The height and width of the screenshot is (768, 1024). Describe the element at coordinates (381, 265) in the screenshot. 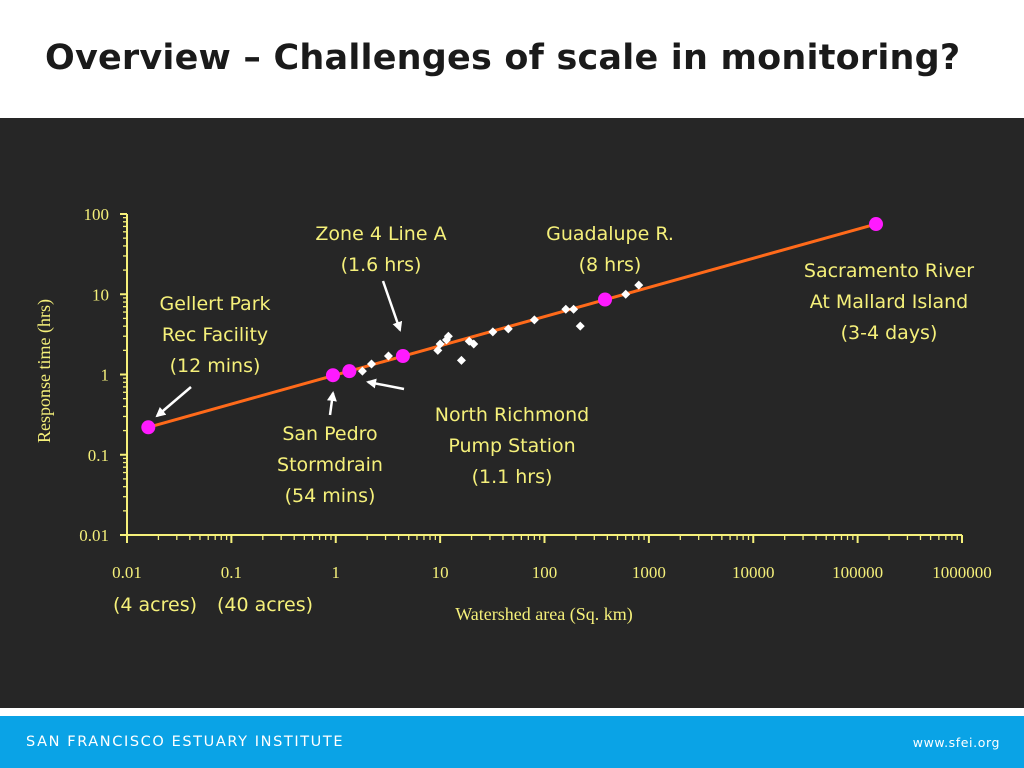

I see `annotation-zone-4-line-a-line: (1.6 hrs)` at that location.